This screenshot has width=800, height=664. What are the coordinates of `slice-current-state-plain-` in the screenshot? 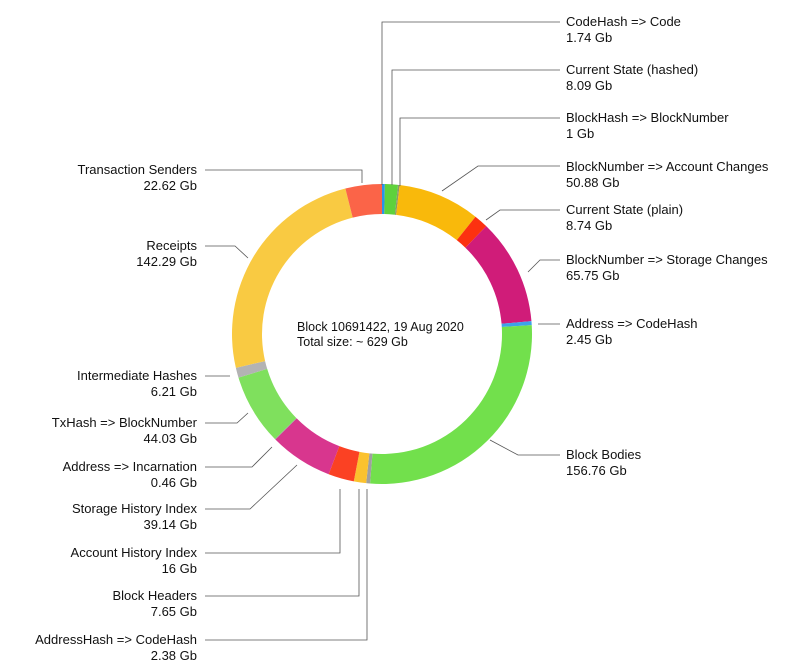 It's located at (471, 232).